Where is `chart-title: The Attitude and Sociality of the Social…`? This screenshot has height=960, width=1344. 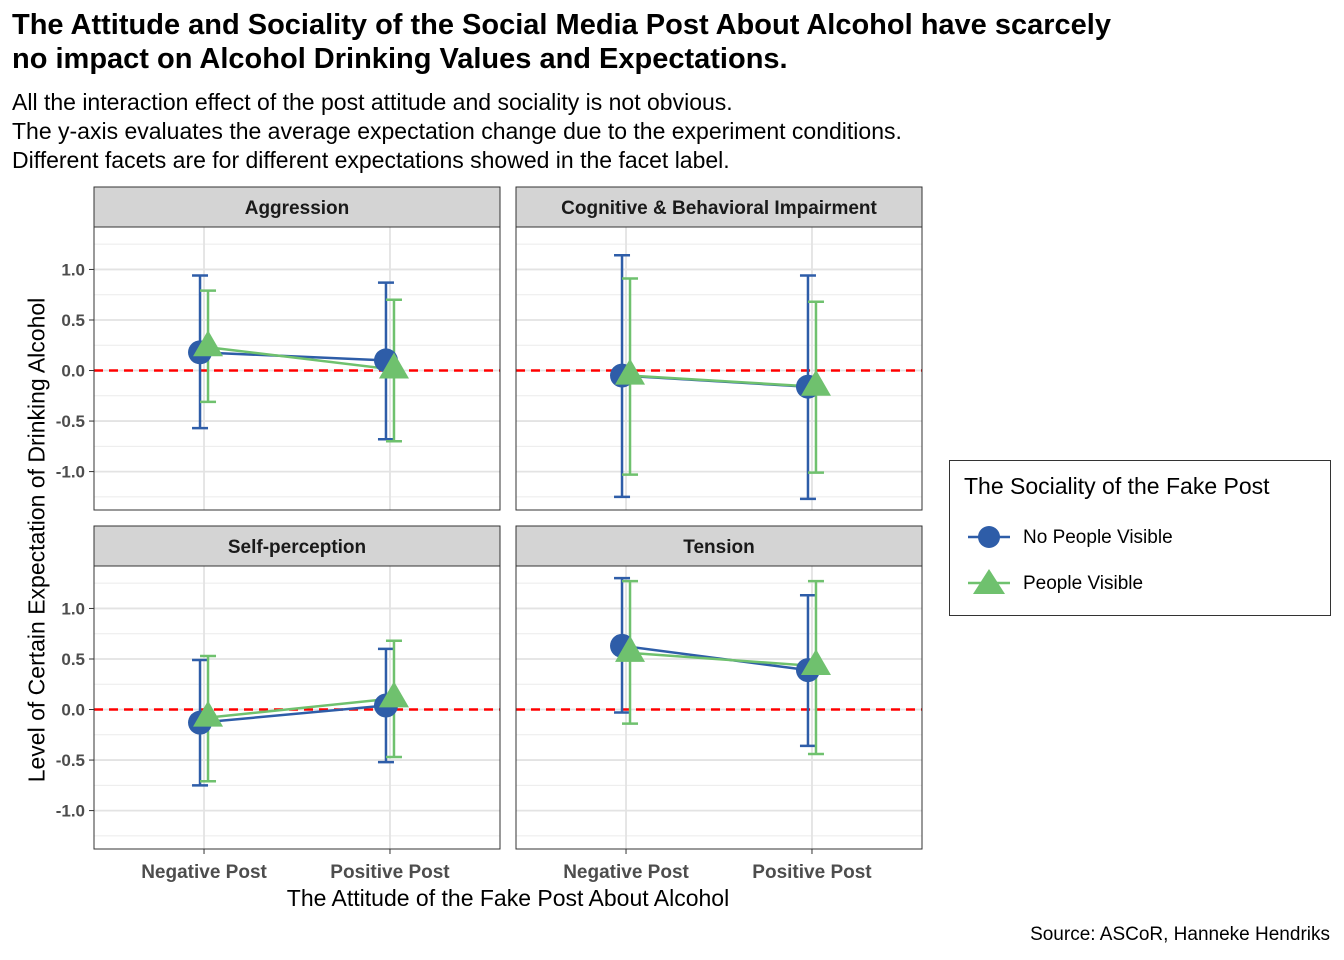 chart-title: The Attitude and Sociality of the Social… is located at coordinates (662, 42).